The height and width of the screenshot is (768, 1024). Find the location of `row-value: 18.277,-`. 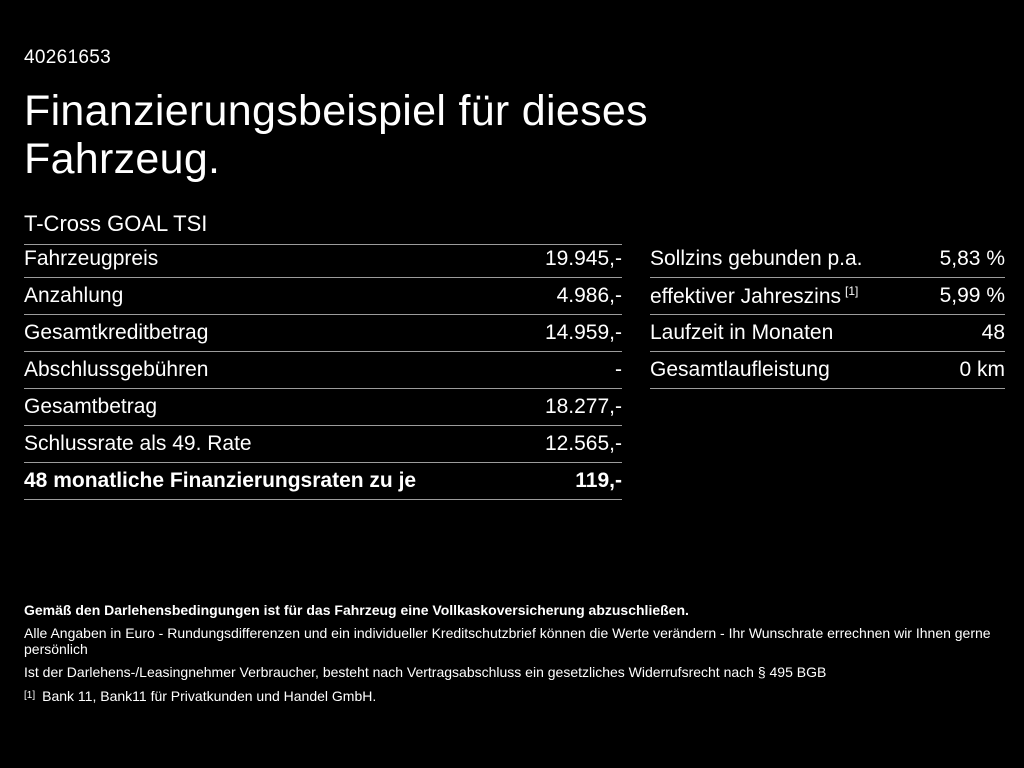

row-value: 18.277,- is located at coordinates (583, 406).